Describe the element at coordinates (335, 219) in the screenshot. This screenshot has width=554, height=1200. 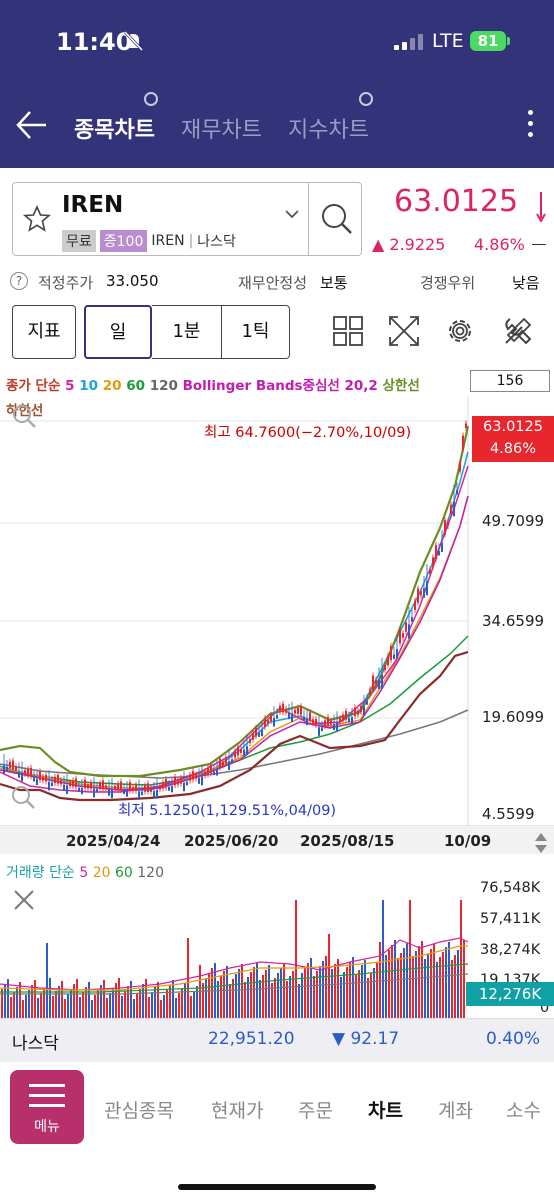
I see `search-button` at that location.